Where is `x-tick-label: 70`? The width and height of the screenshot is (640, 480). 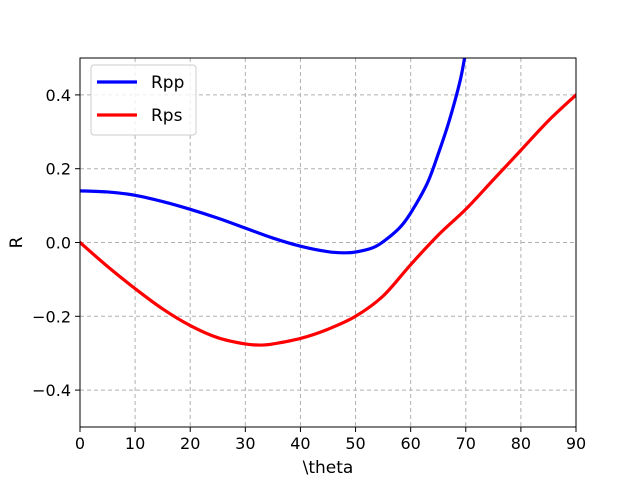 x-tick-label: 70 is located at coordinates (466, 443).